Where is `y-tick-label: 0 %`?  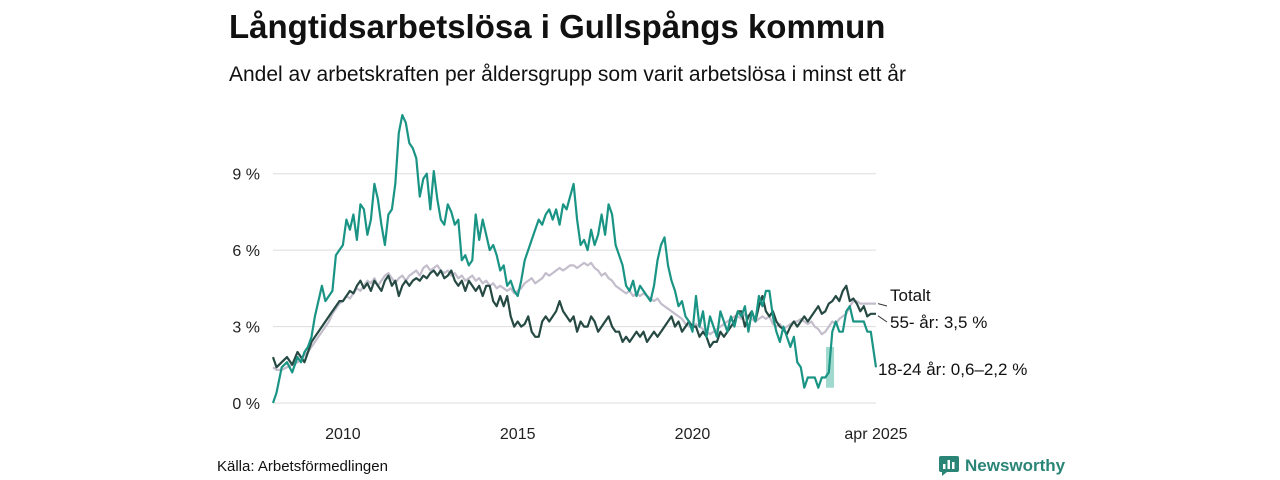 y-tick-label: 0 % is located at coordinates (246, 404).